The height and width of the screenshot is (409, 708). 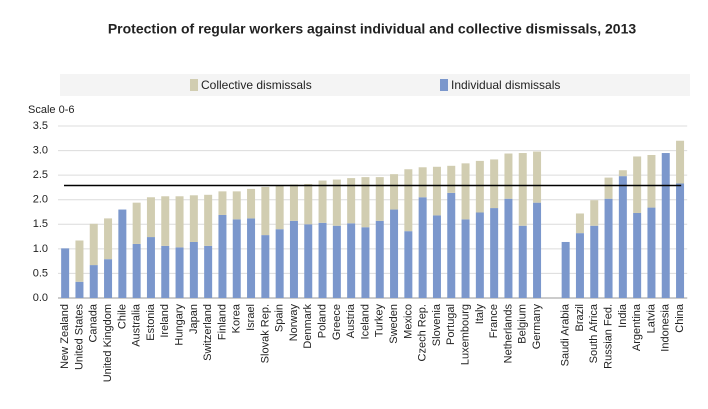 I want to click on y-tick-label: 2.0, so click(x=40, y=200).